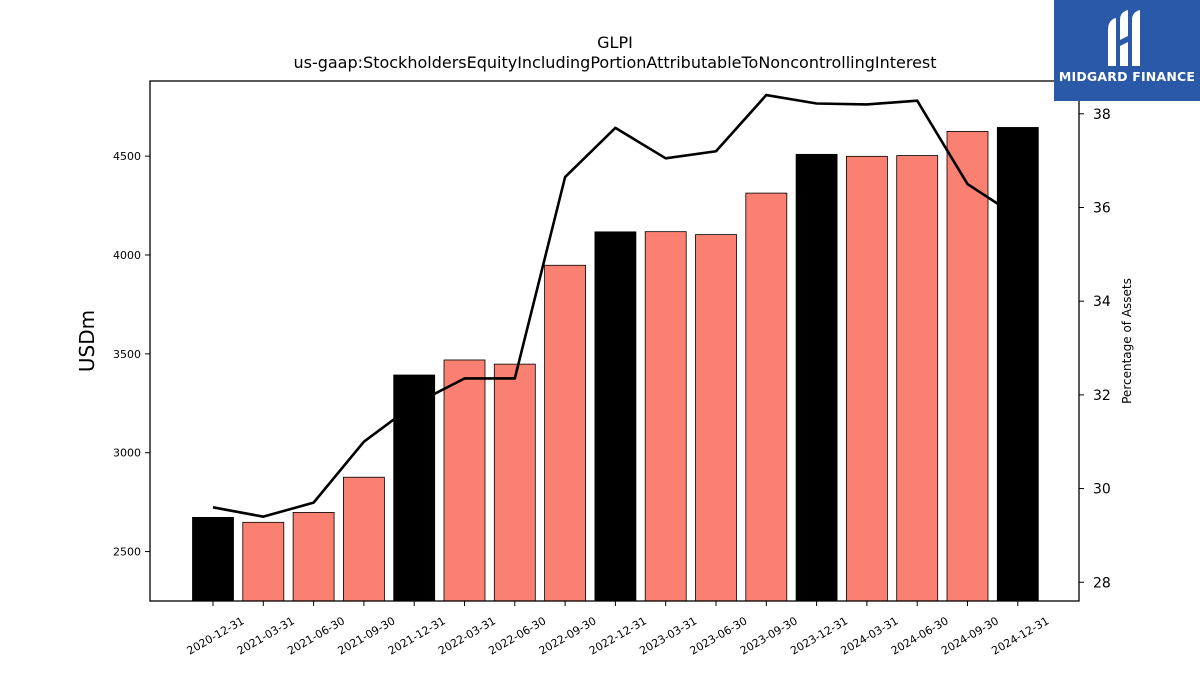  I want to click on y-tick-label: 4500, so click(127, 156).